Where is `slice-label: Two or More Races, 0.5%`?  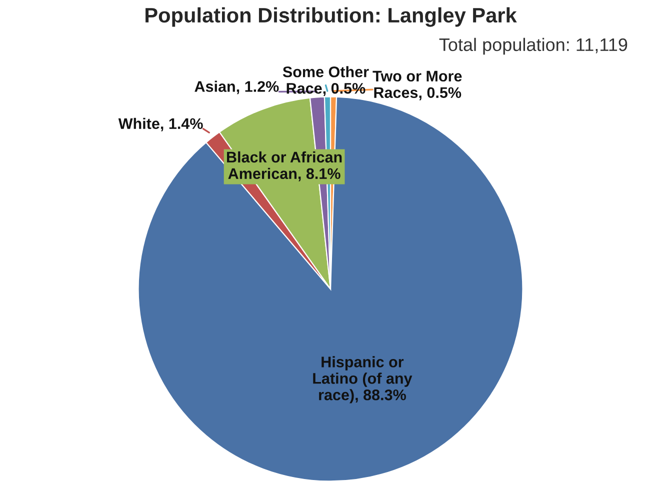 slice-label: Two or More Races, 0.5% is located at coordinates (417, 85).